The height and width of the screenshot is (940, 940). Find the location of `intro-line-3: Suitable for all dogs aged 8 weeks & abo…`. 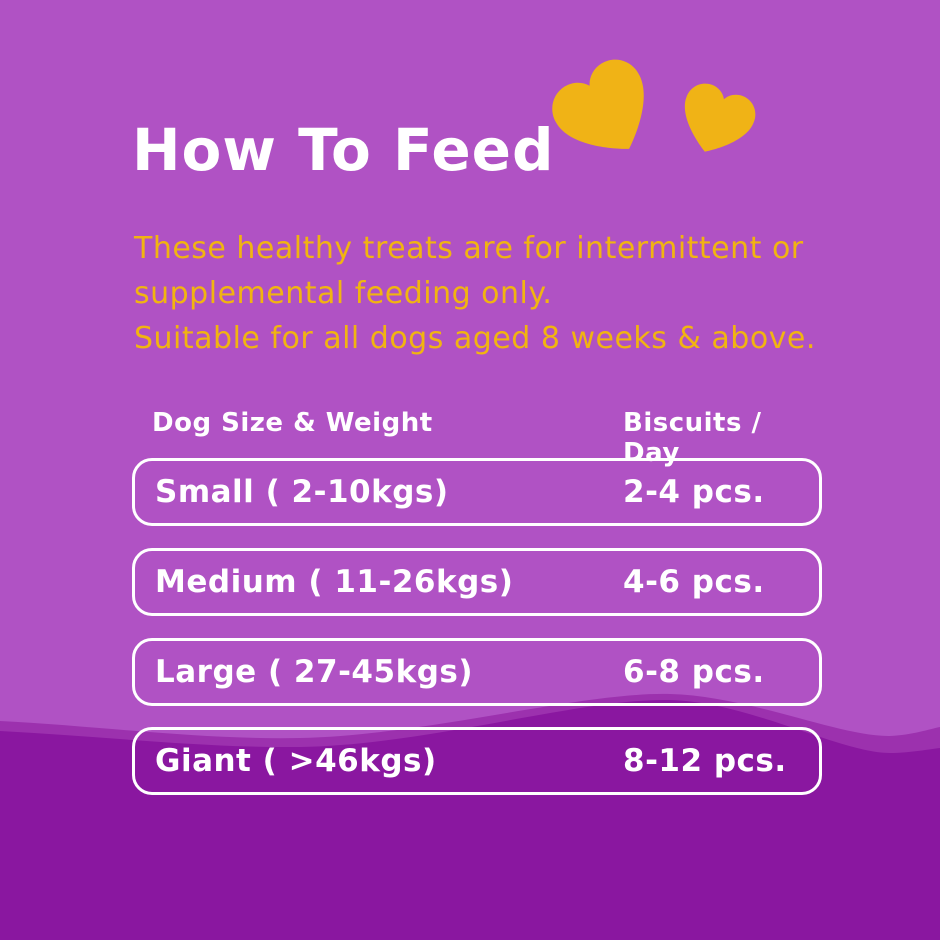

intro-line-3: Suitable for all dogs aged 8 weeks & abo… is located at coordinates (475, 338).